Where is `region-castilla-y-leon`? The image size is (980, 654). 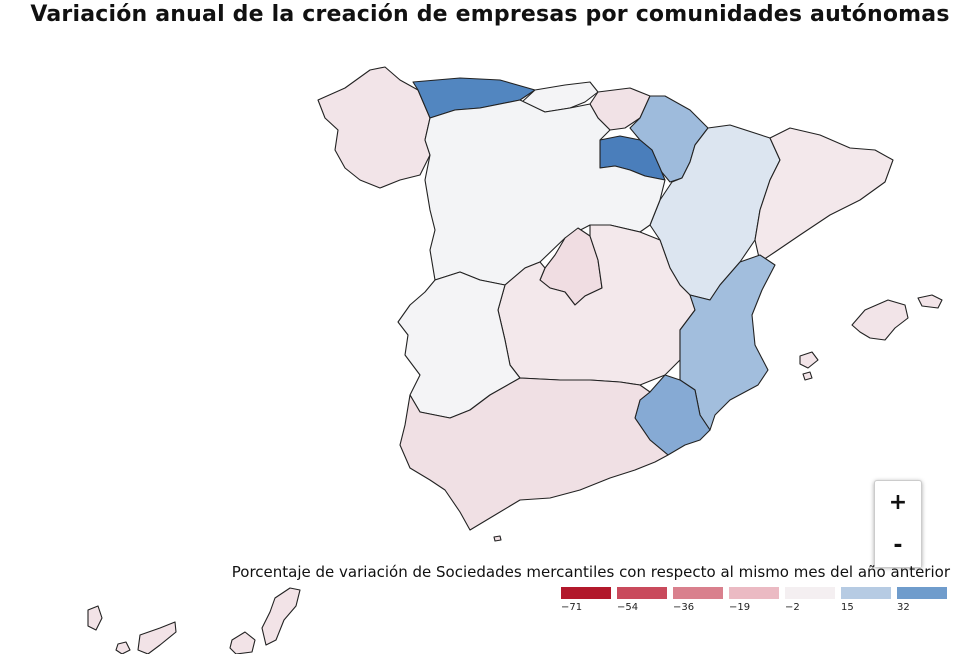 region-castilla-y-leon is located at coordinates (545, 192).